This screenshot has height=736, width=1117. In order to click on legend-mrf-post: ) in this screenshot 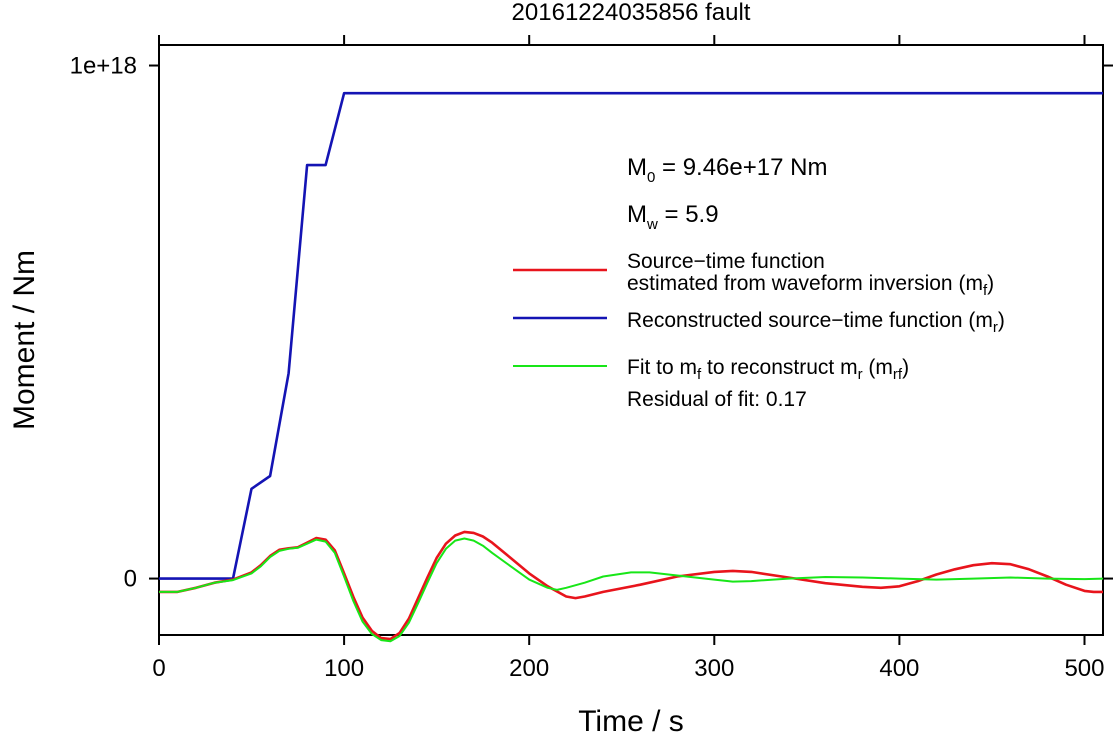, I will do `click(905, 367)`.